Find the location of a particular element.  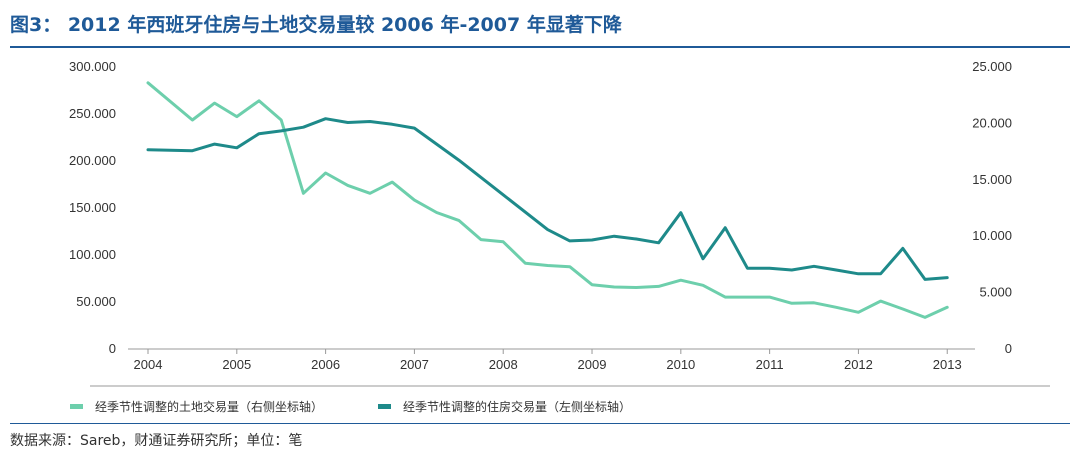

left-axis-tick-label: 0 is located at coordinates (112, 348).